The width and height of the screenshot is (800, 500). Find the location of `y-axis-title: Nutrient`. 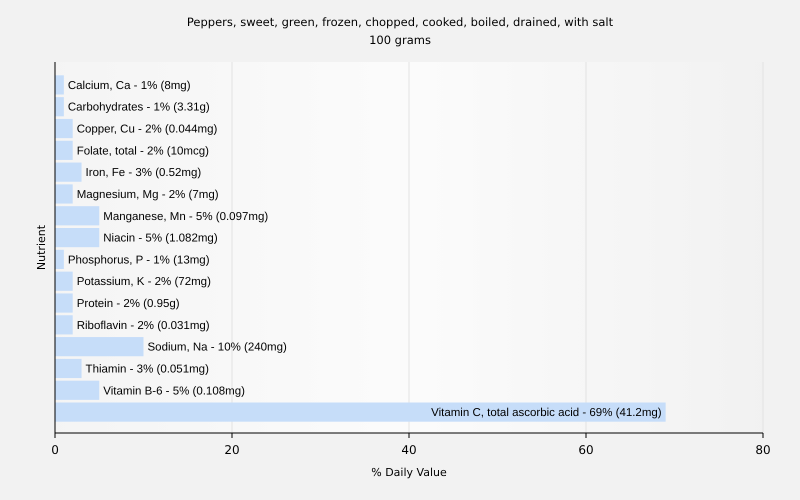

y-axis-title: Nutrient is located at coordinates (41, 247).